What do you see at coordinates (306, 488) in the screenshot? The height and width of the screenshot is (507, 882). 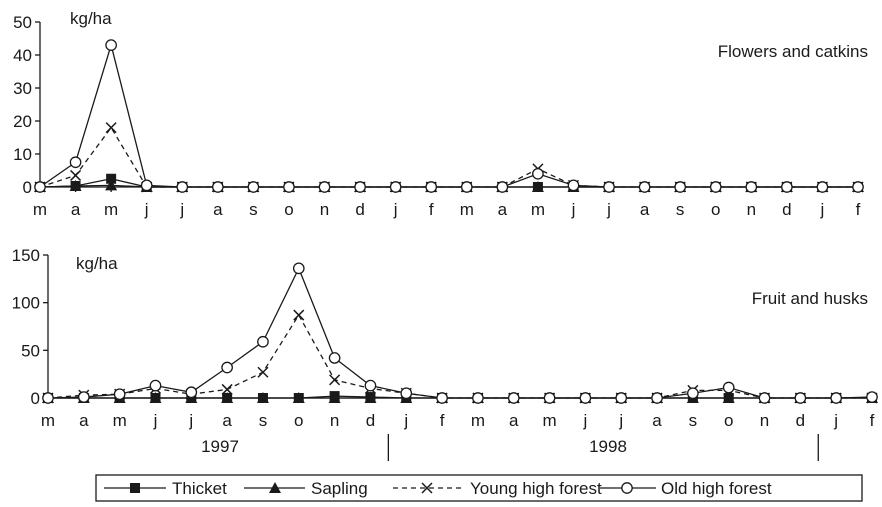 I see `legend-item-sapling: Sapling` at bounding box center [306, 488].